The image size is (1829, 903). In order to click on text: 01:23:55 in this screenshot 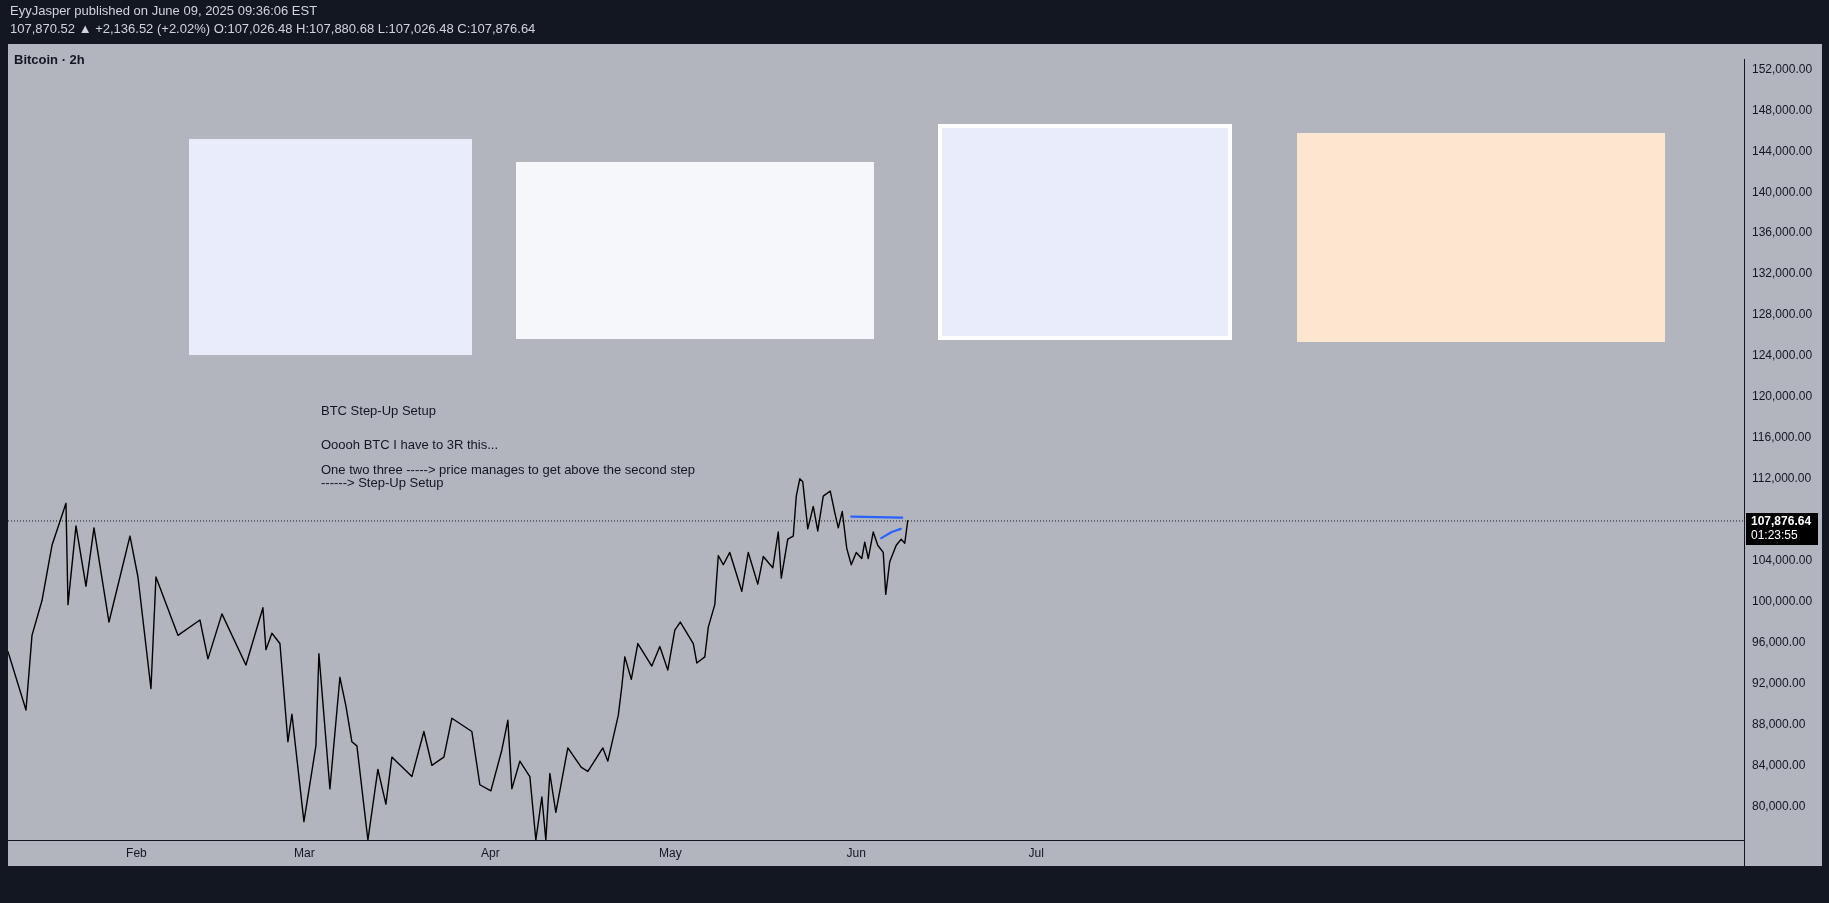, I will do `click(1775, 535)`.